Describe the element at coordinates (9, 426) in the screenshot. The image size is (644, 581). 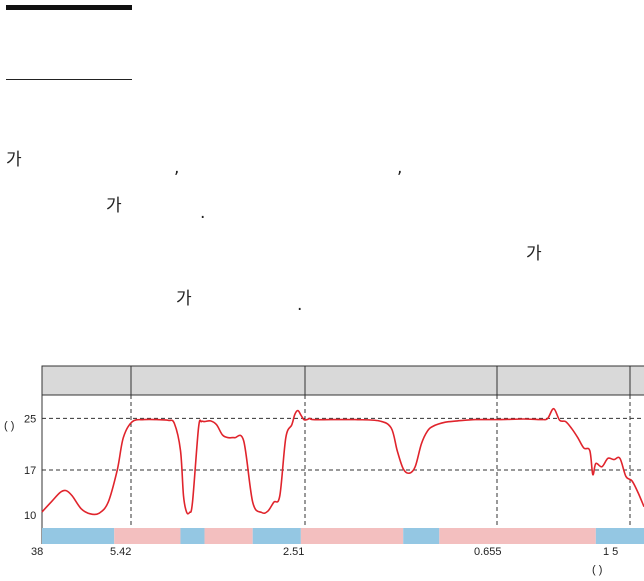
I see `y-axis-label: ( )` at that location.